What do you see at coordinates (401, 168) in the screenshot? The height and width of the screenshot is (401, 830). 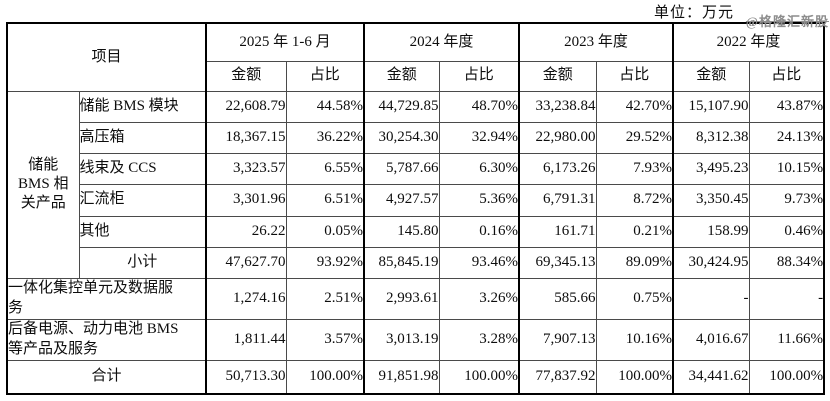 I see `amount-cell: 5,787.66` at bounding box center [401, 168].